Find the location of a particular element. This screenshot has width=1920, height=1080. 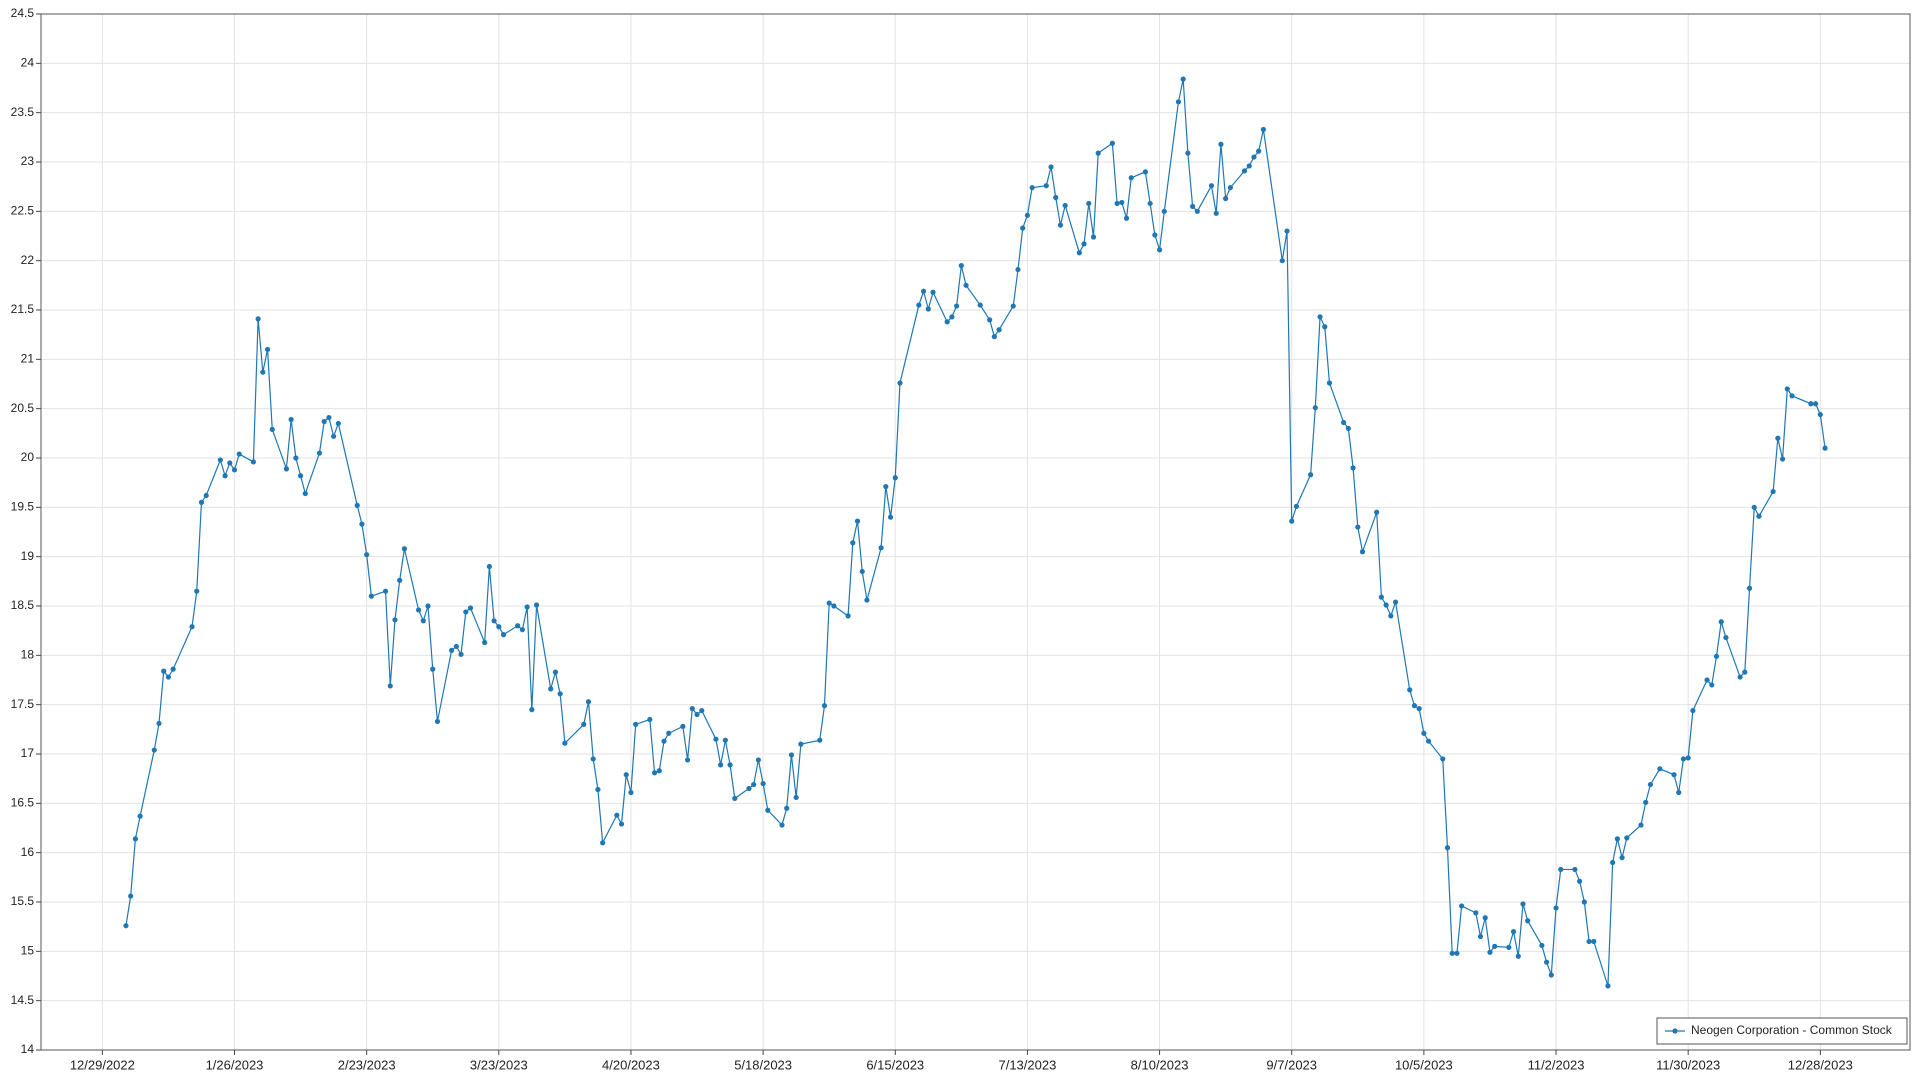

y-tick-label: 19 is located at coordinates (28, 556).